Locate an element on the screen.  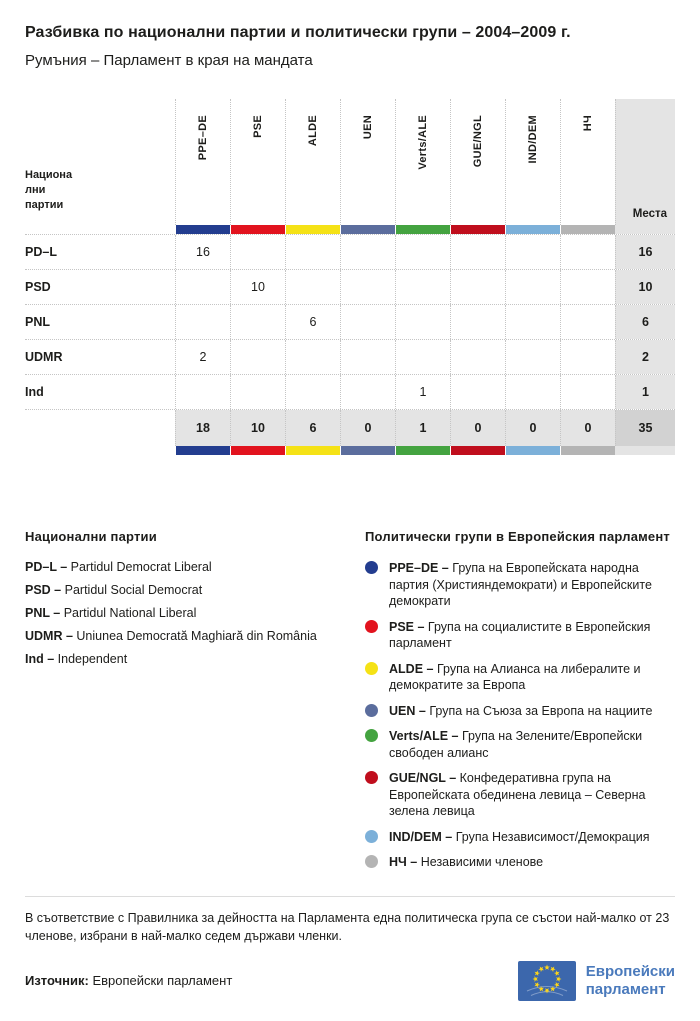
row-seats-total: 1 is located at coordinates (645, 392).